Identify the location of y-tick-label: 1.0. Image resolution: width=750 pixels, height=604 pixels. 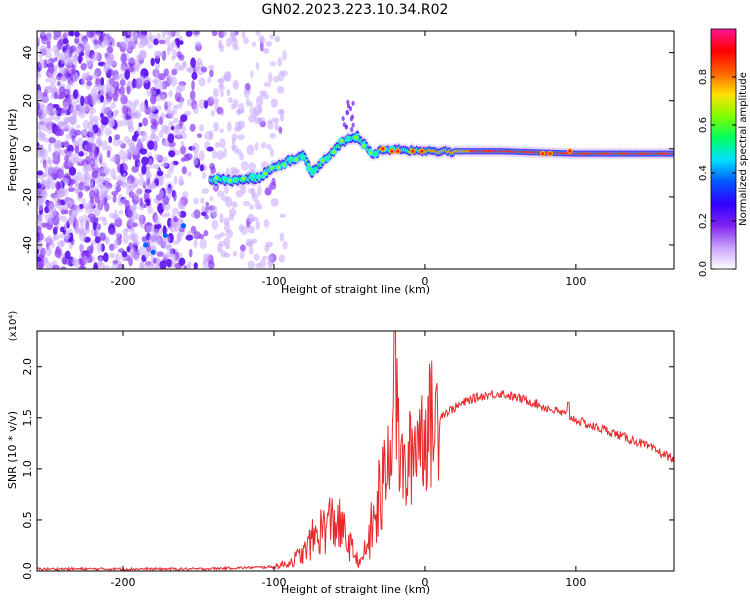
(27, 469).